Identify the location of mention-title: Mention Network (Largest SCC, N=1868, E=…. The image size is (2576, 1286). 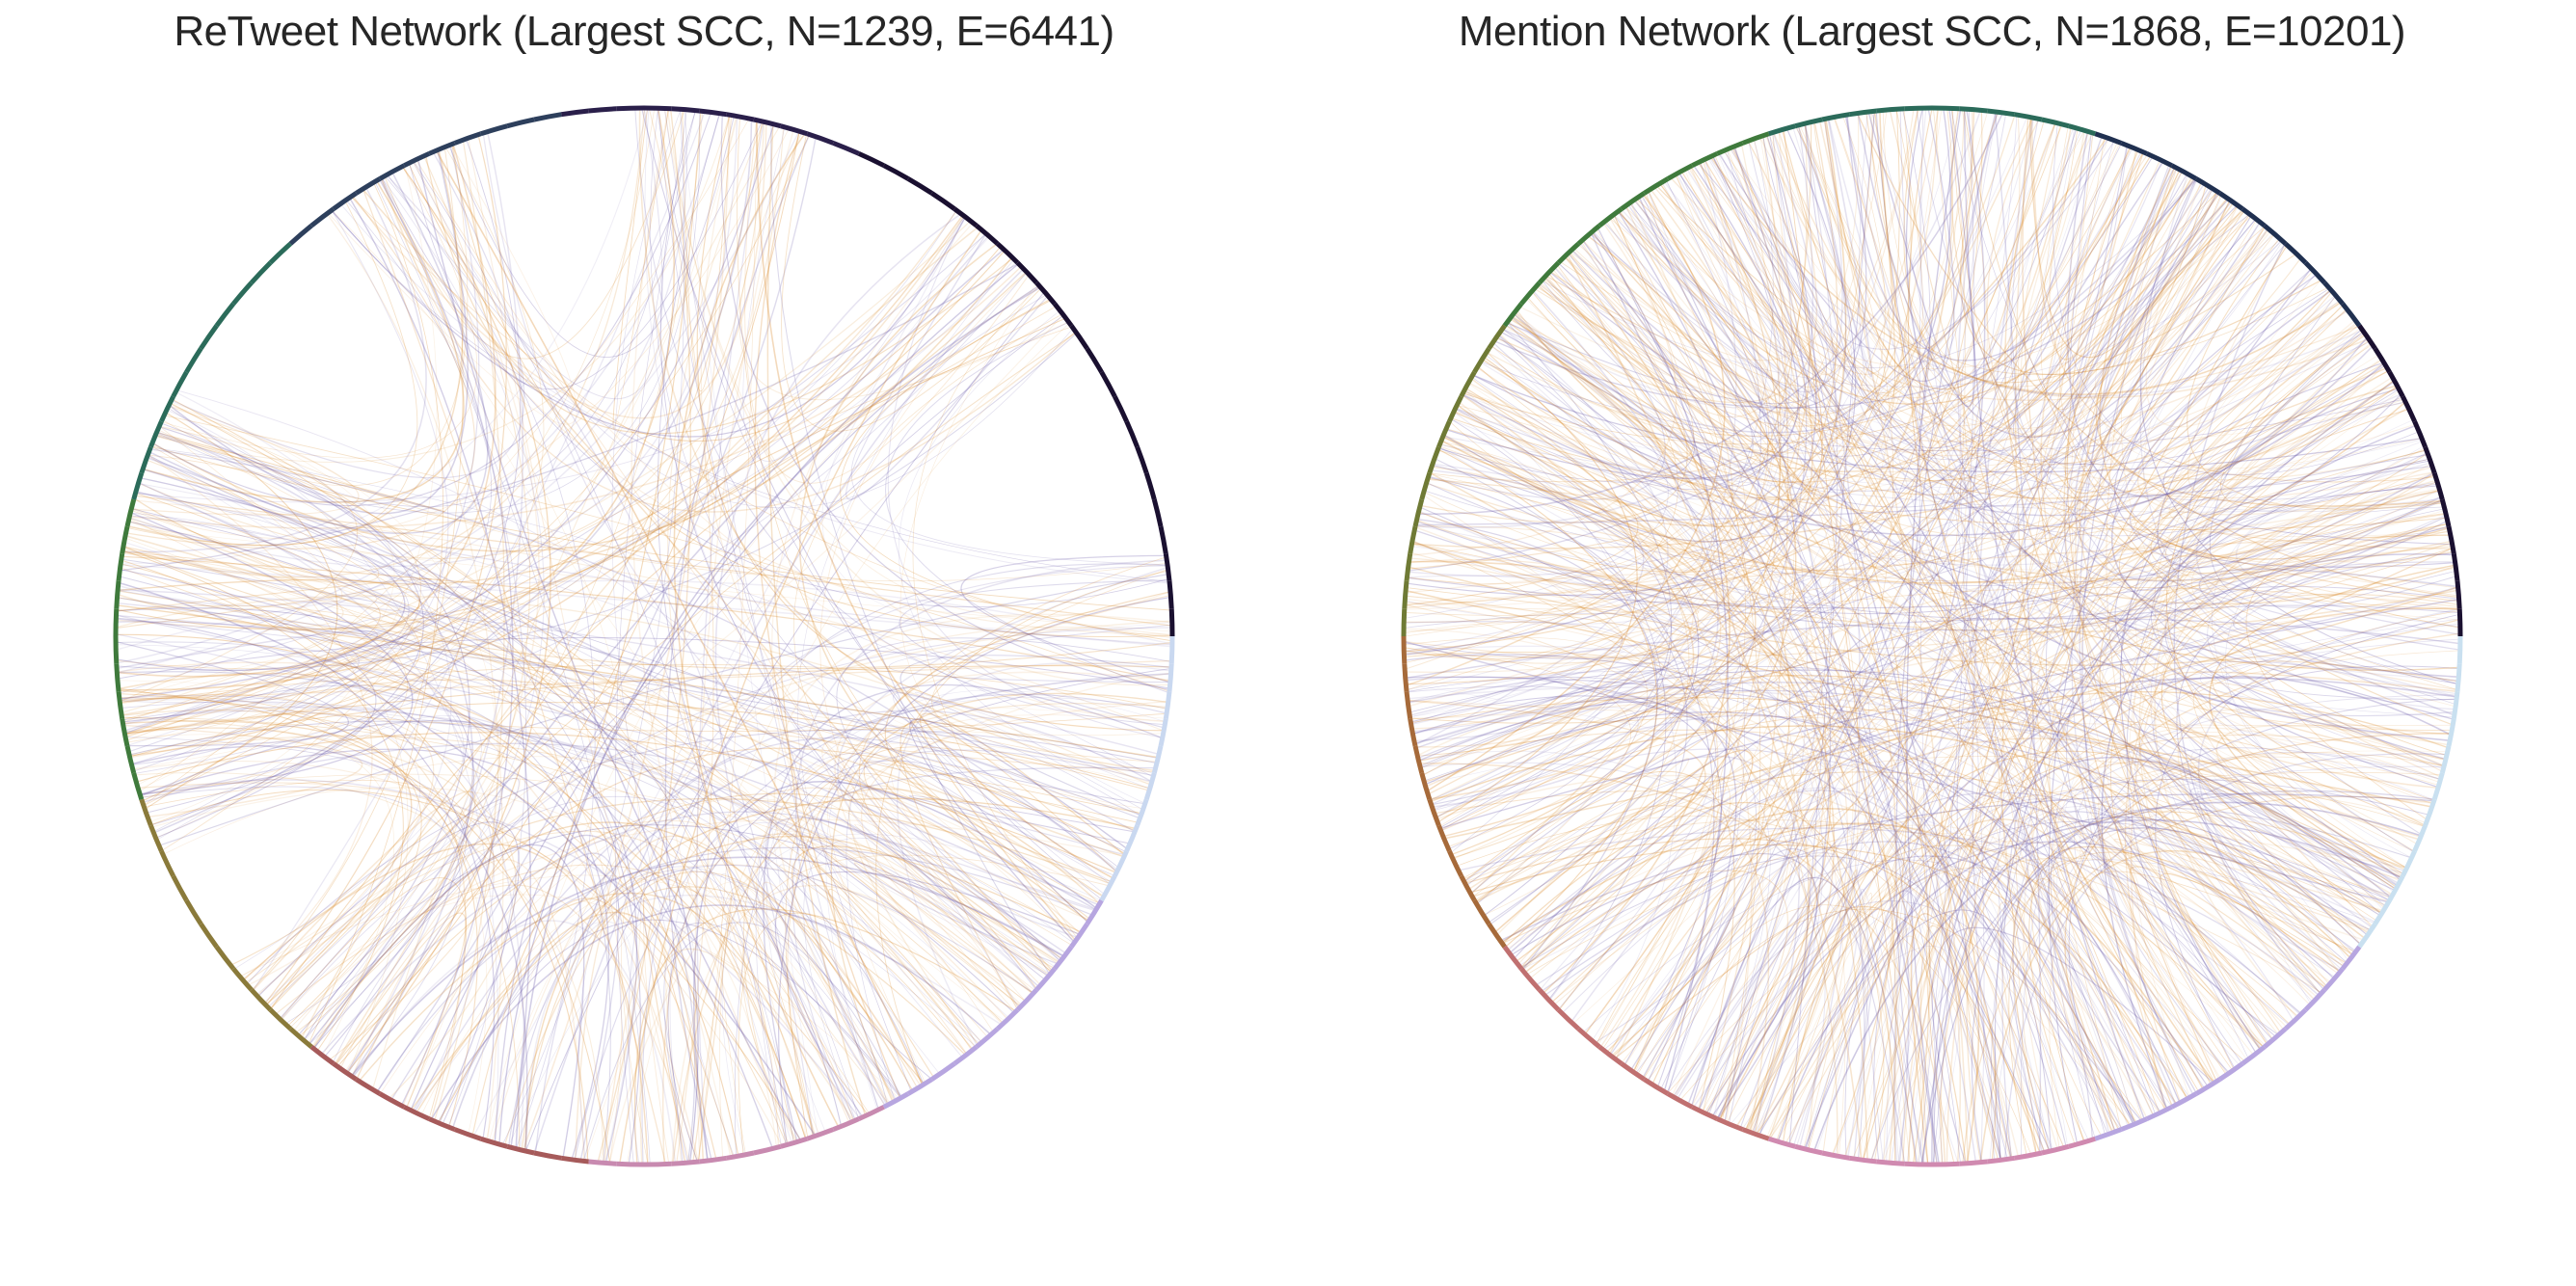
(1932, 31).